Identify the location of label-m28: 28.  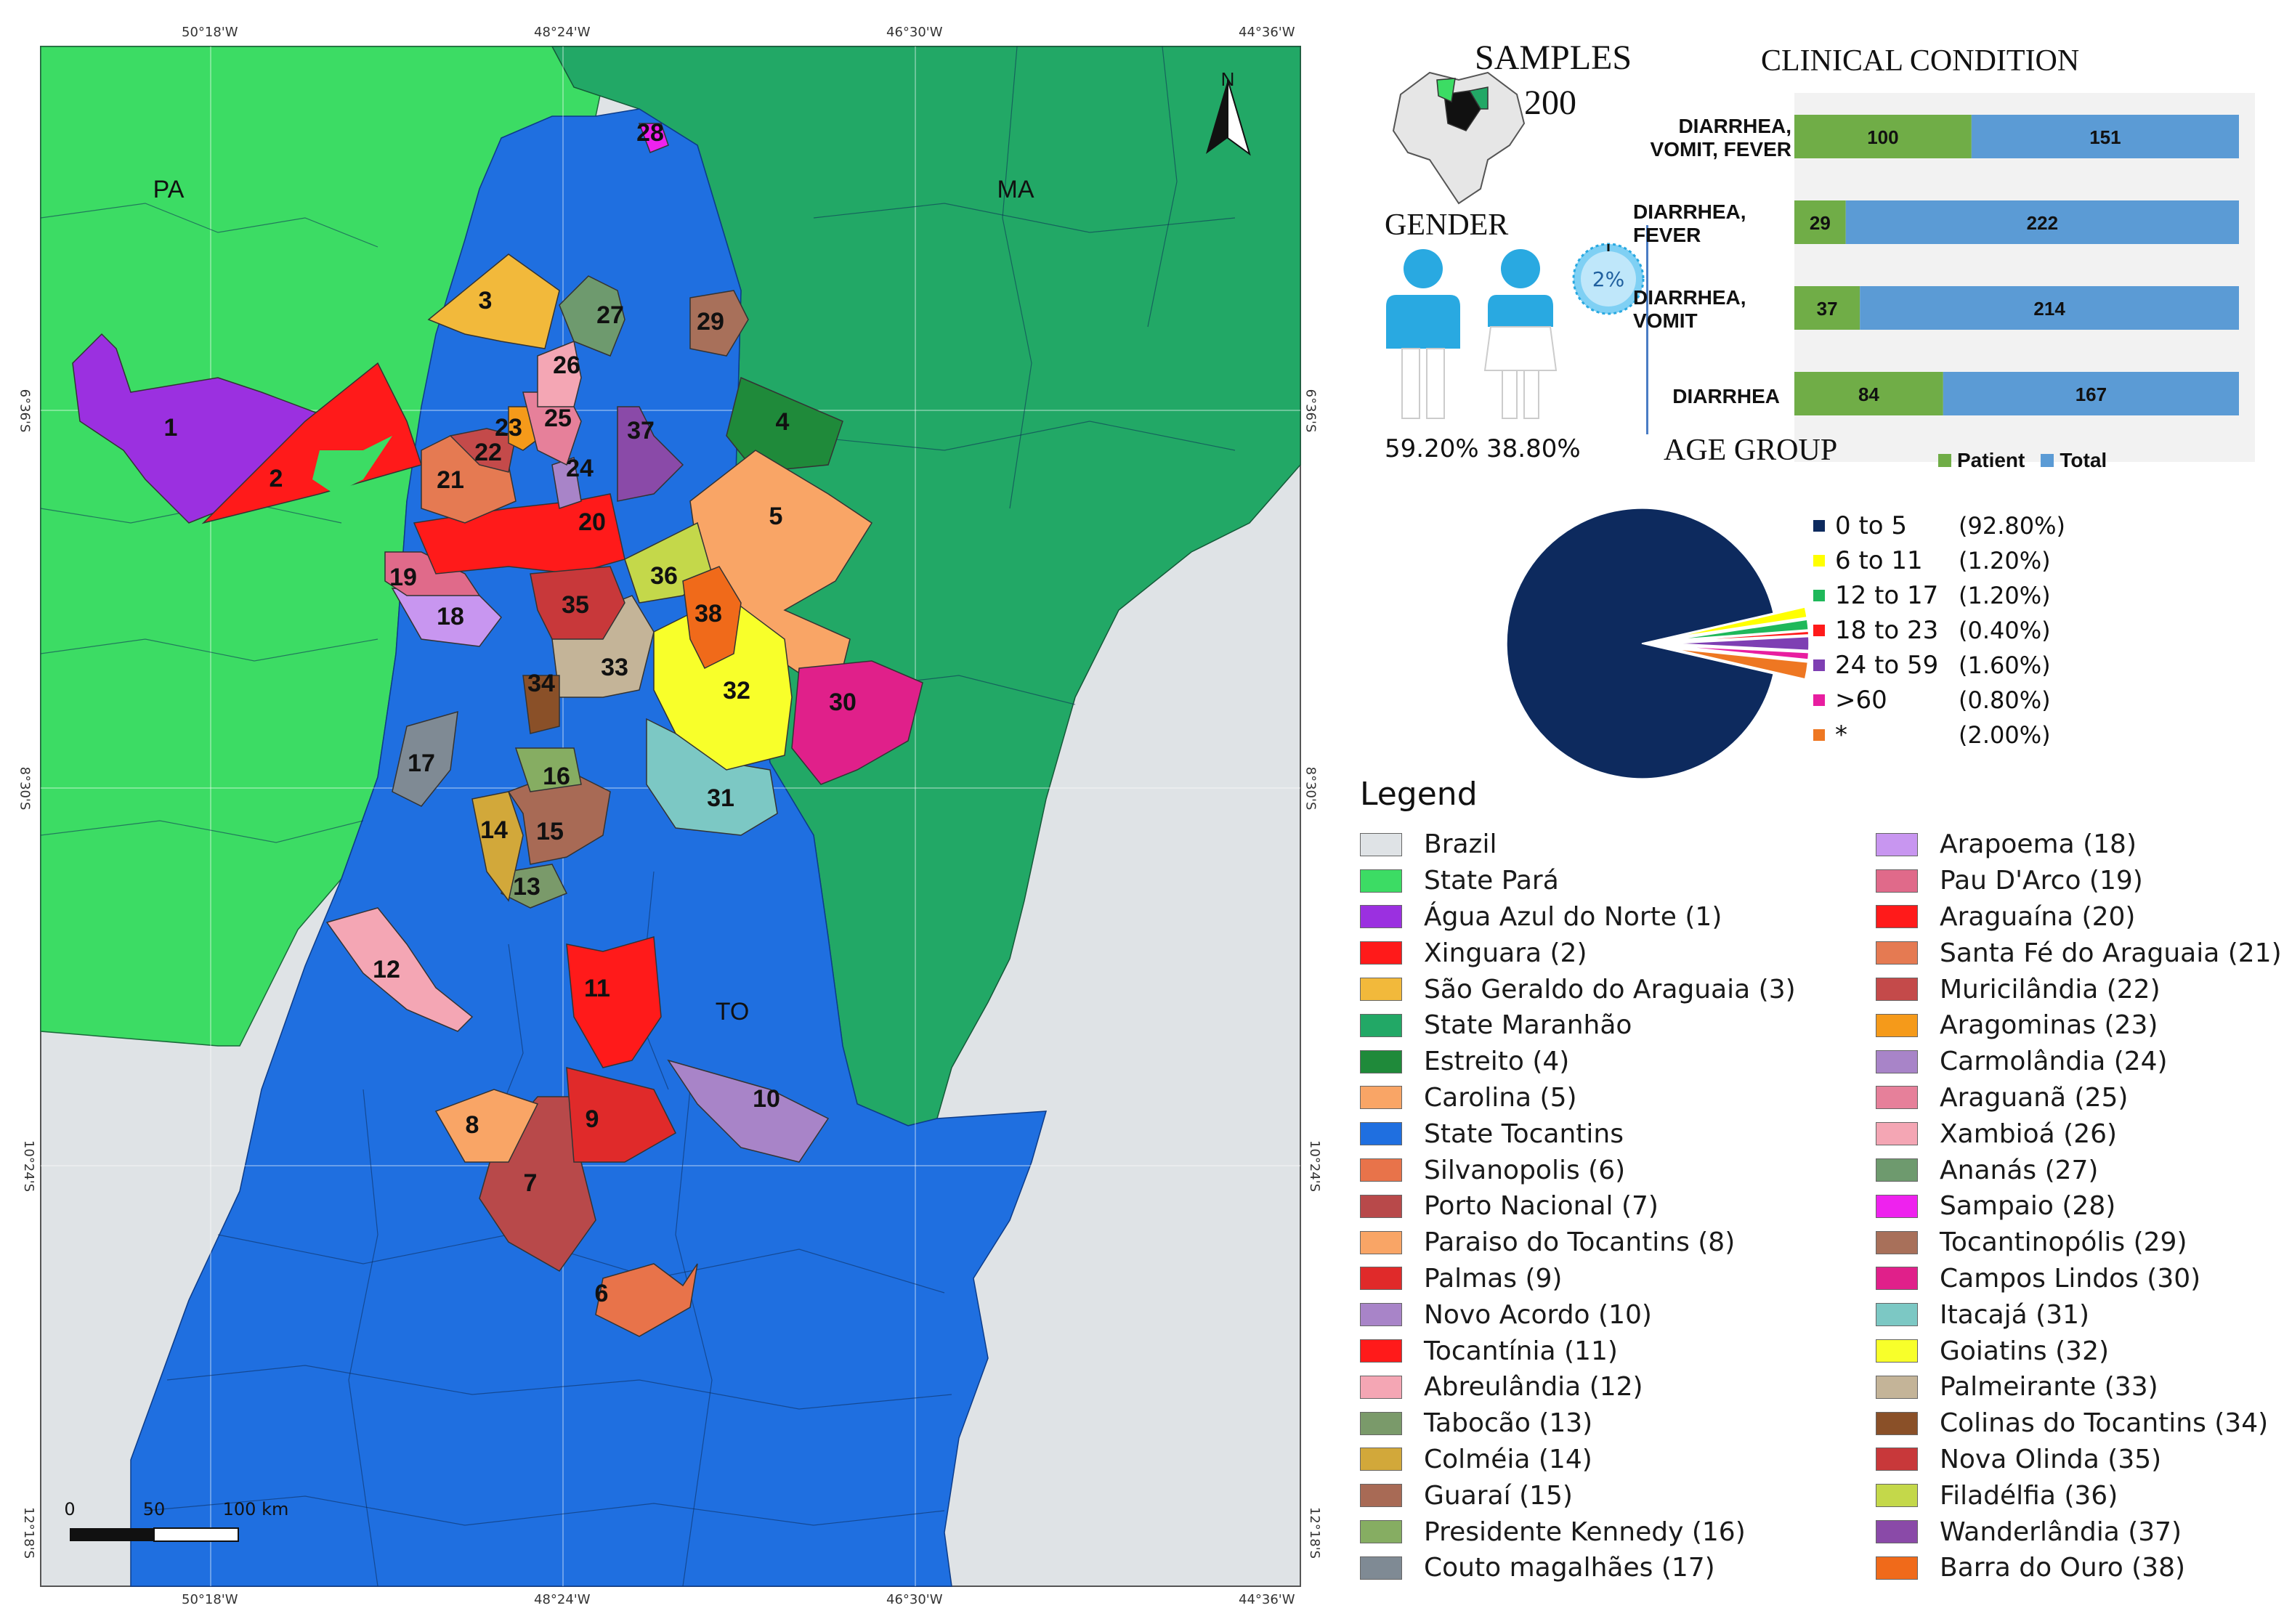
(650, 133).